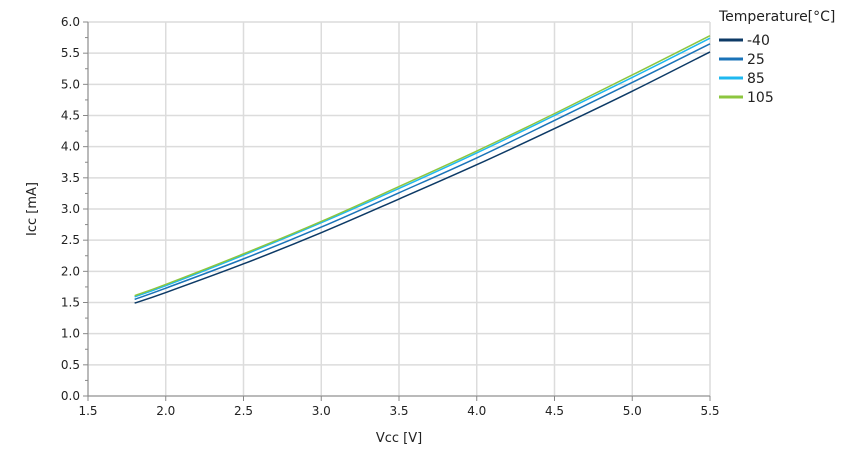 The height and width of the screenshot is (469, 845). Describe the element at coordinates (70, 116) in the screenshot. I see `y-tick-label: 4.5` at that location.